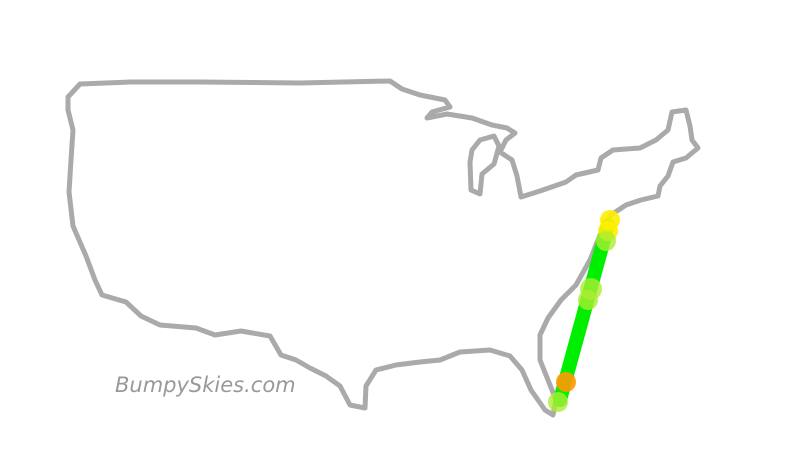 This screenshot has height=454, width=806. Describe the element at coordinates (484, 165) in the screenshot. I see `us-outline-michigan` at that location.